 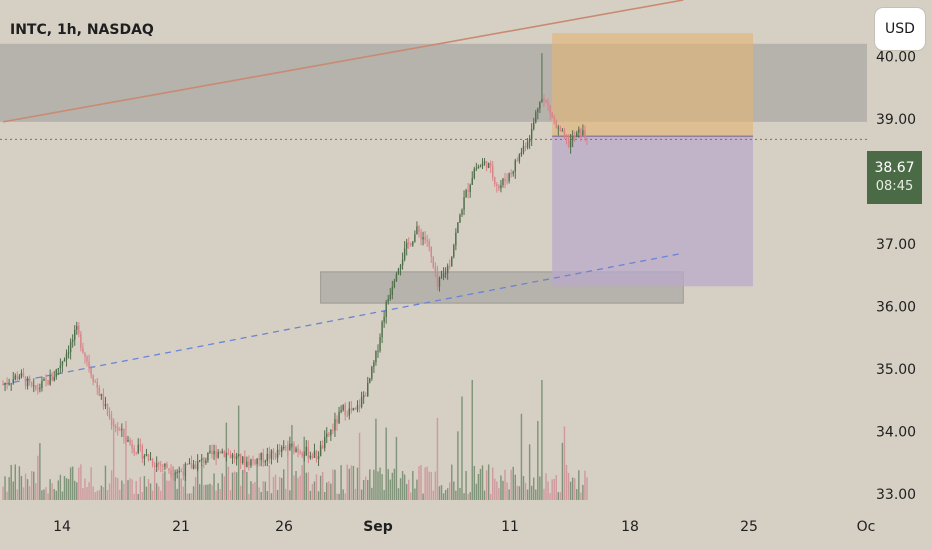 What do you see at coordinates (866, 527) in the screenshot?
I see `time-tick-Oc: Oc` at bounding box center [866, 527].